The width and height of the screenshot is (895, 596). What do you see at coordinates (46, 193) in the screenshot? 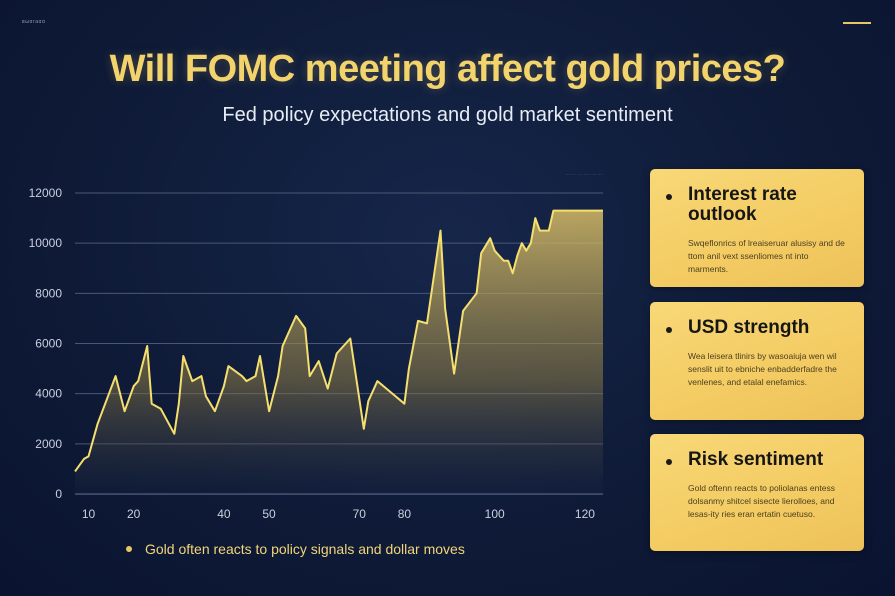
I see `y-tick-label: 12000` at bounding box center [46, 193].